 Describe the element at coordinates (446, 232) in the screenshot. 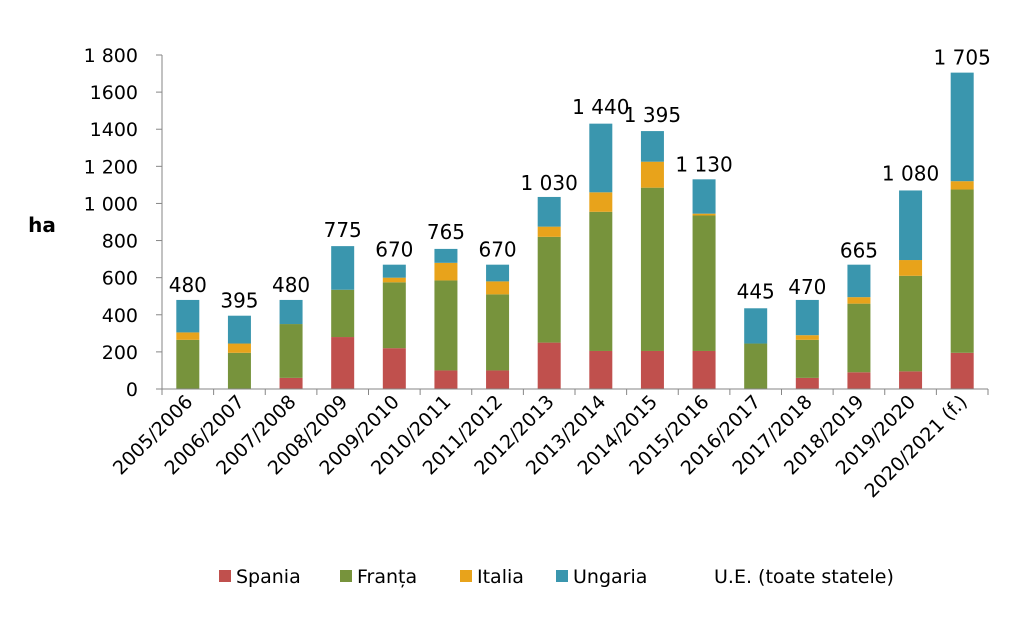

I see `total-data-label: 765` at that location.